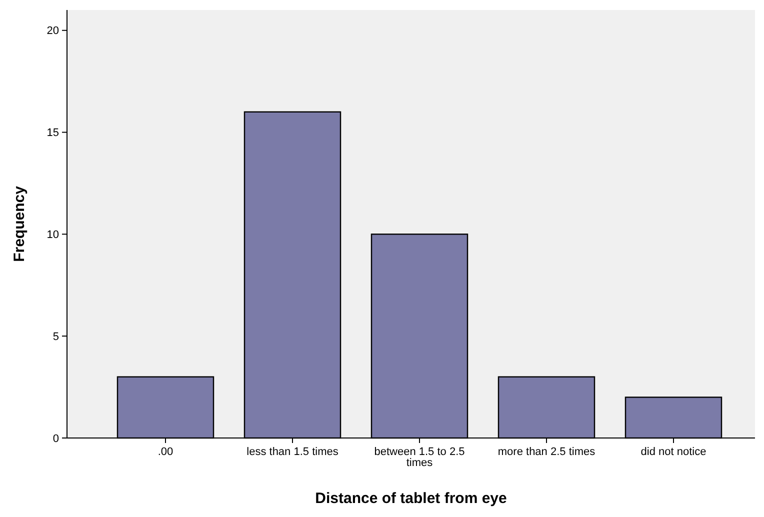 The height and width of the screenshot is (517, 764). Describe the element at coordinates (166, 452) in the screenshot. I see `x-tick-label: .00` at that location.